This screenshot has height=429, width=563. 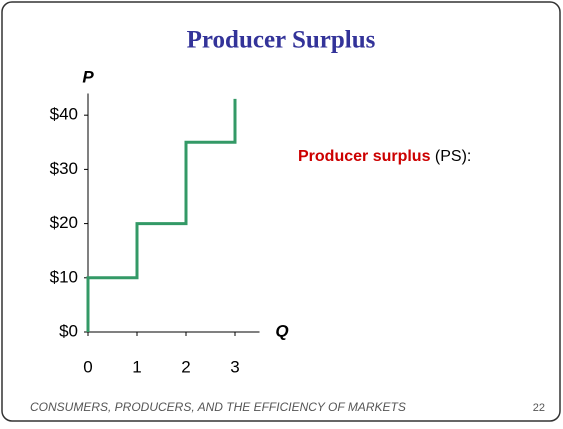 I want to click on annotation: Producer surplus (PS):, so click(x=384, y=156).